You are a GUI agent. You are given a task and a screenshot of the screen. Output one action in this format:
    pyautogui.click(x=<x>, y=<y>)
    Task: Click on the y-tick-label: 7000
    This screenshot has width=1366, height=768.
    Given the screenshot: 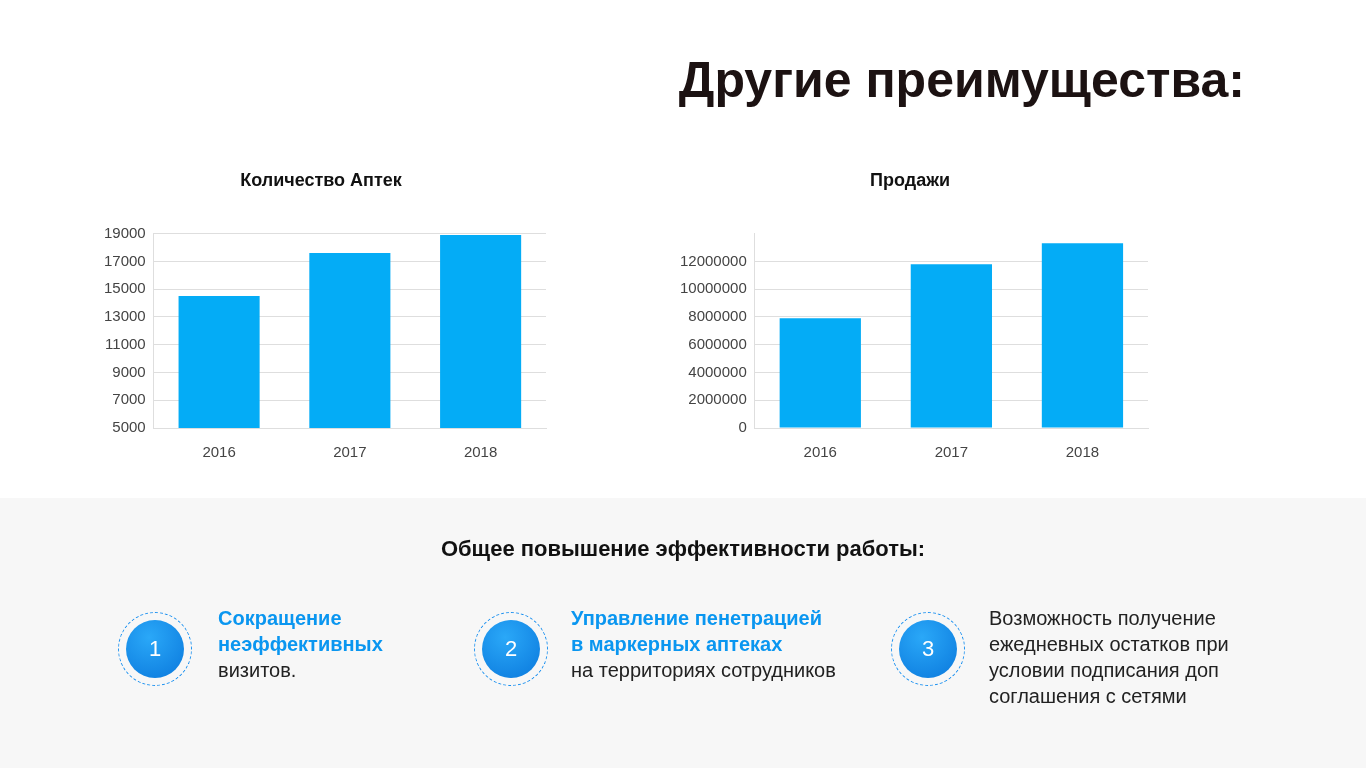 What is the action you would take?
    pyautogui.click(x=129, y=399)
    